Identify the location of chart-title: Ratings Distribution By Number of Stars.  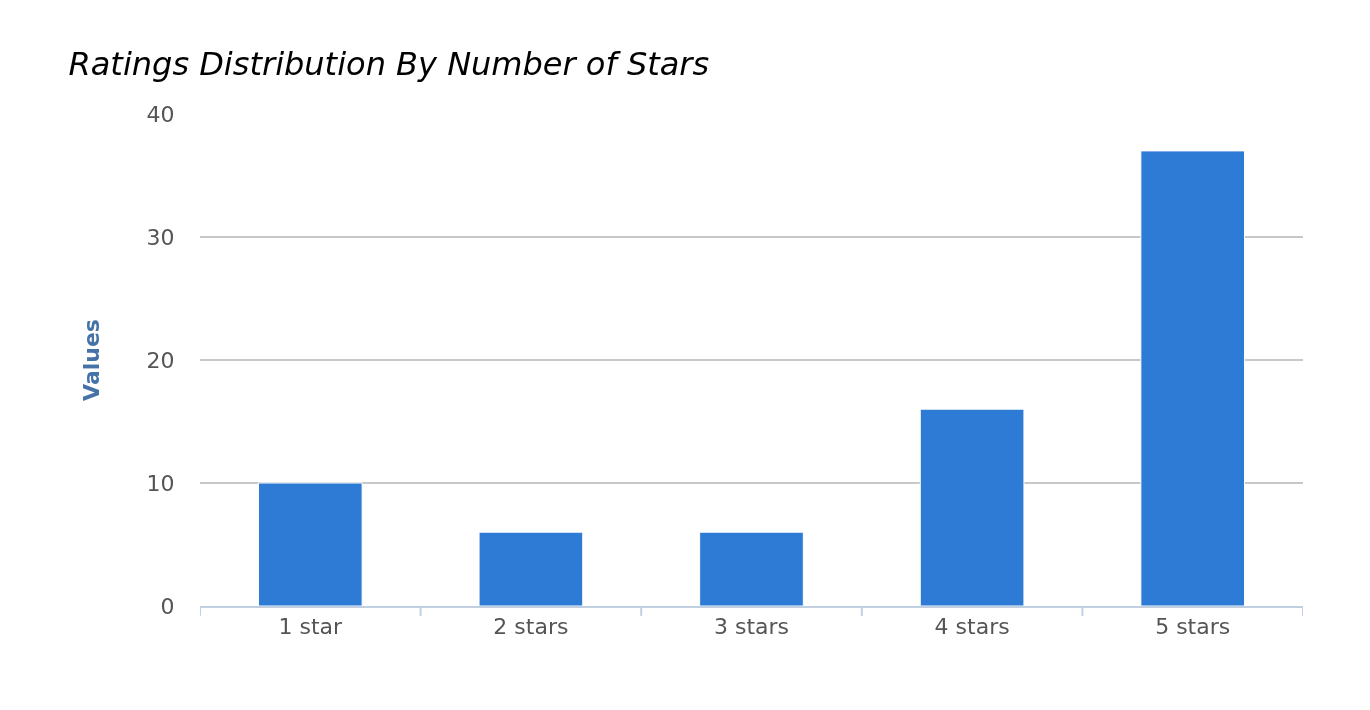
(389, 64).